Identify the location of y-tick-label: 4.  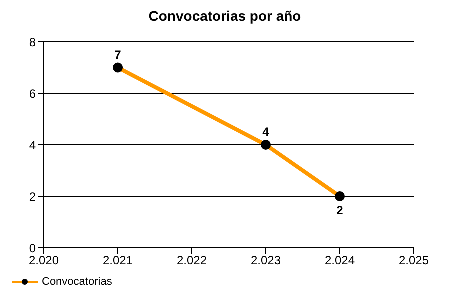
(32, 145).